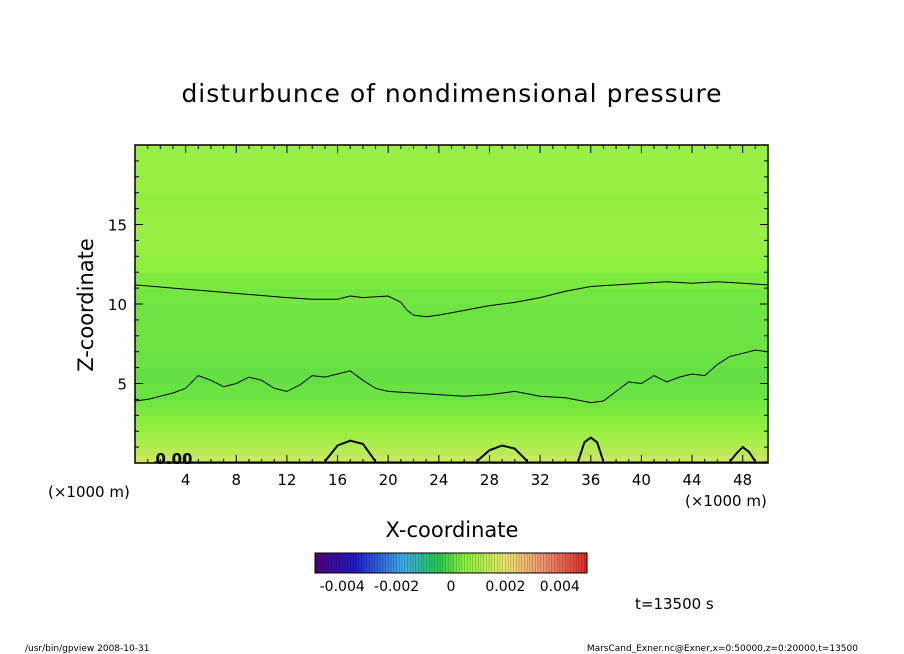 Image resolution: width=904 pixels, height=654 pixels. Describe the element at coordinates (726, 501) in the screenshot. I see `x-unit-right: (×1000 m)` at that location.